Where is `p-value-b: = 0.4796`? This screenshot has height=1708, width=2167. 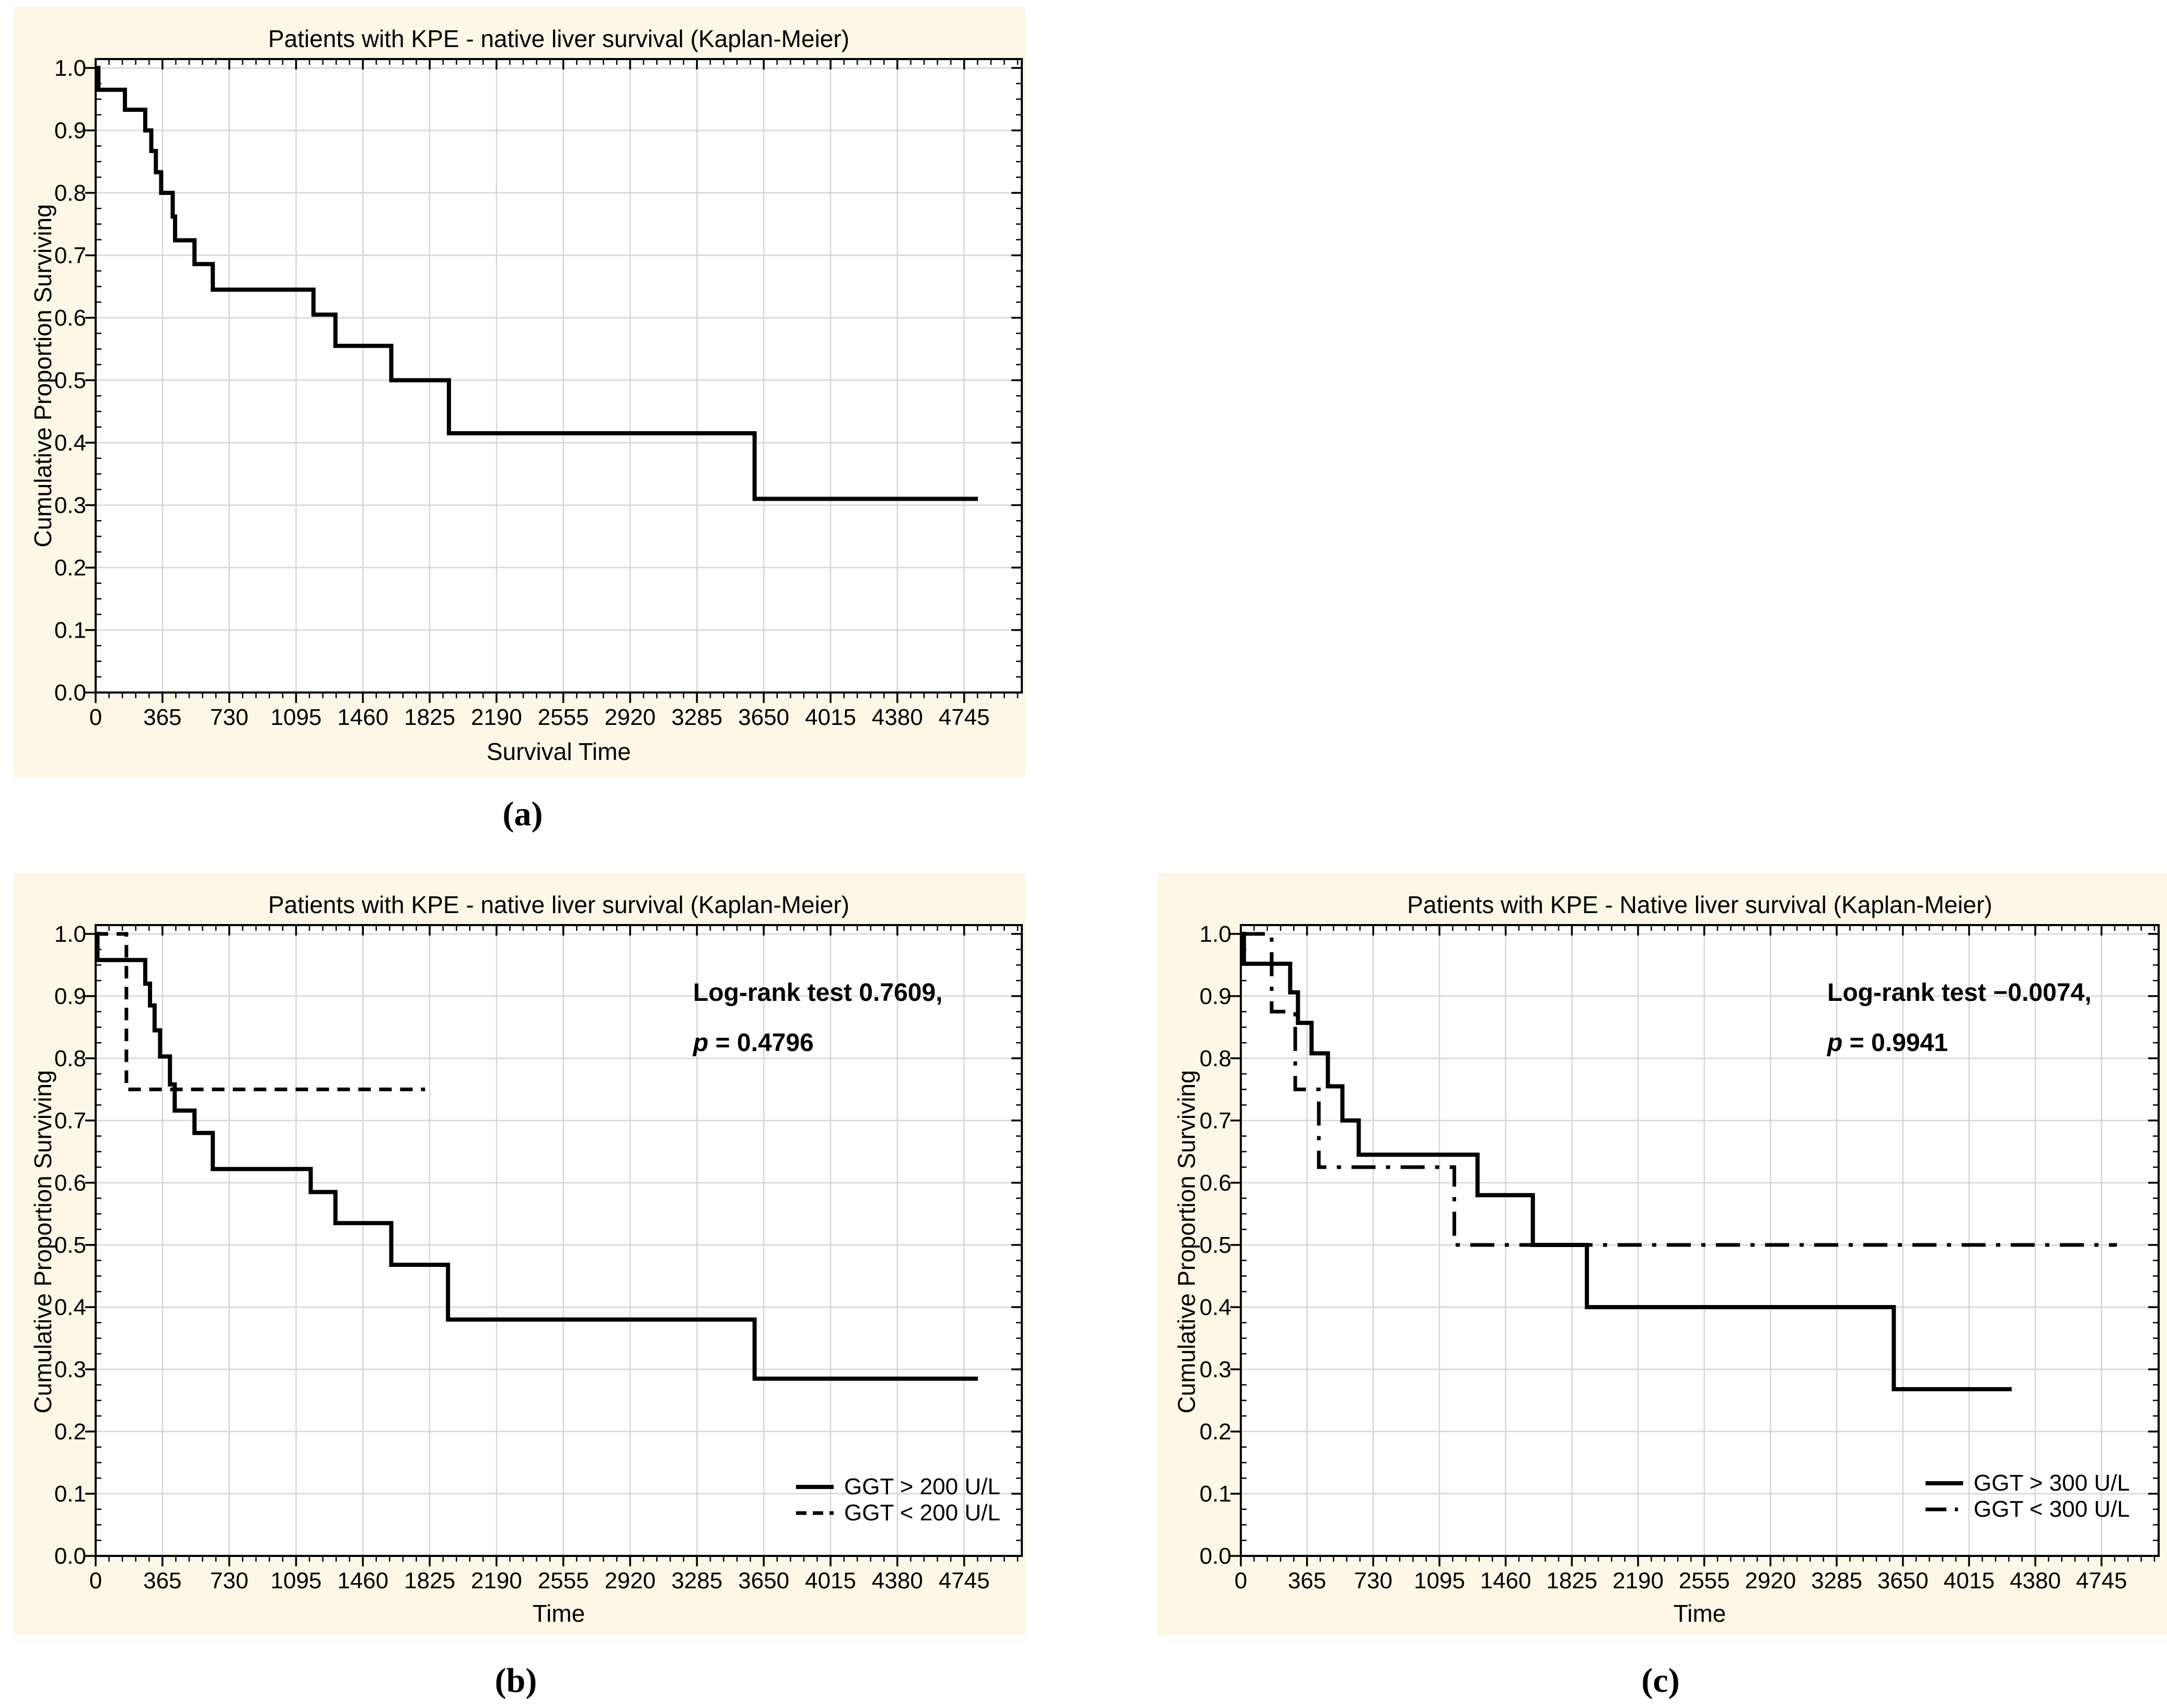 p-value-b: = 0.4796 is located at coordinates (761, 1043).